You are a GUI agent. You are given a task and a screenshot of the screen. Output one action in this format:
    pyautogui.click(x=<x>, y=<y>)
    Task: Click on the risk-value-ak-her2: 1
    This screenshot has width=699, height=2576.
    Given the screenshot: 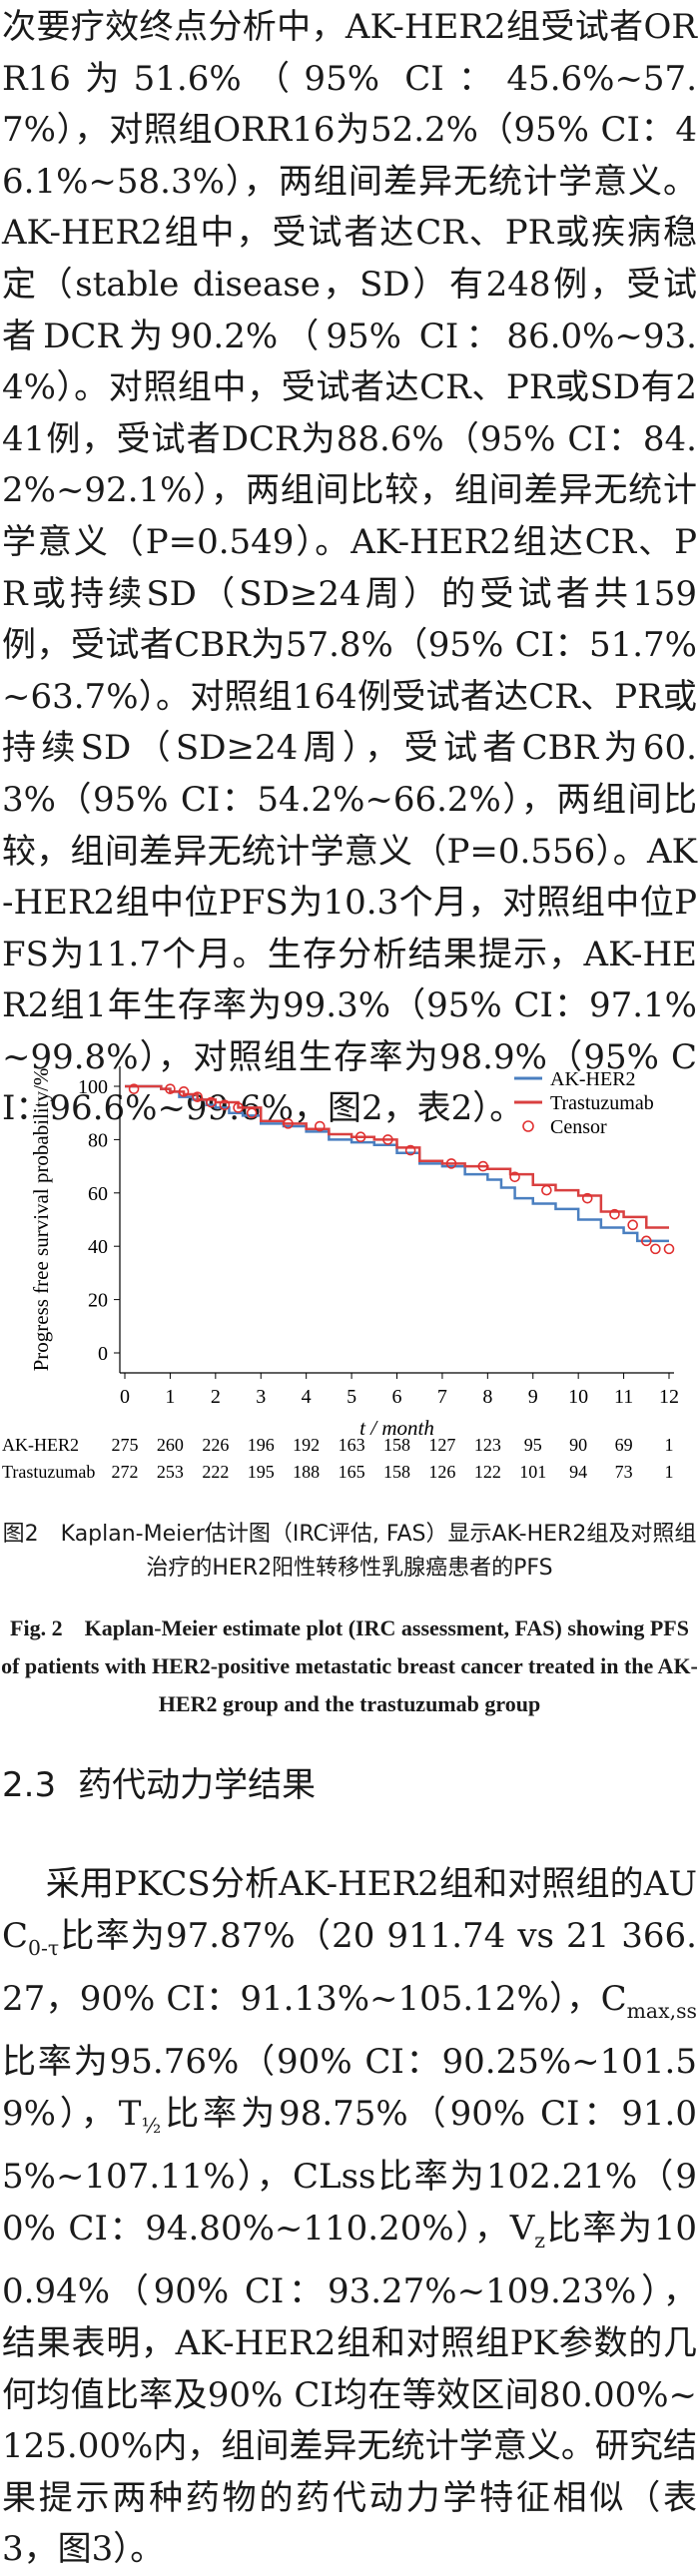 What is the action you would take?
    pyautogui.click(x=669, y=1445)
    